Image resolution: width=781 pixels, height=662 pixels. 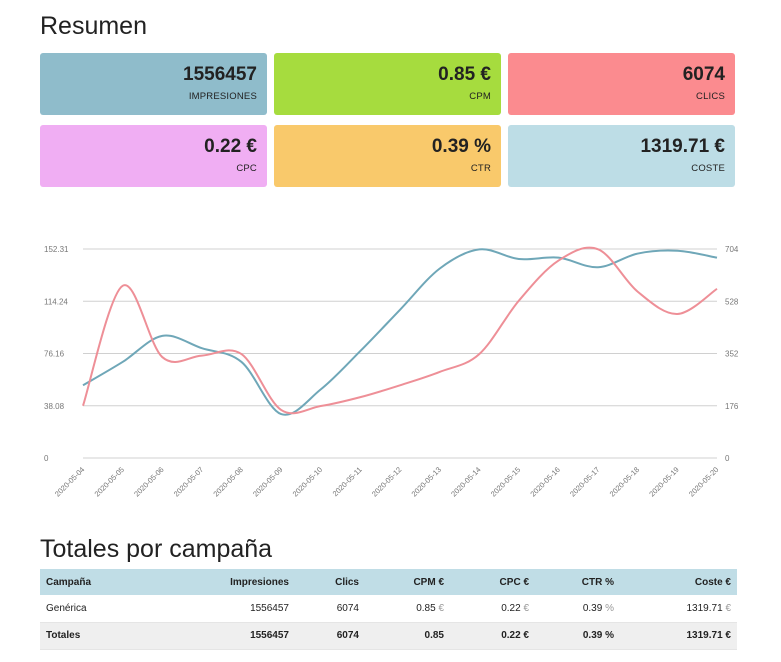 What do you see at coordinates (153, 156) in the screenshot?
I see `cpc-card: 0.22 € CPC` at bounding box center [153, 156].